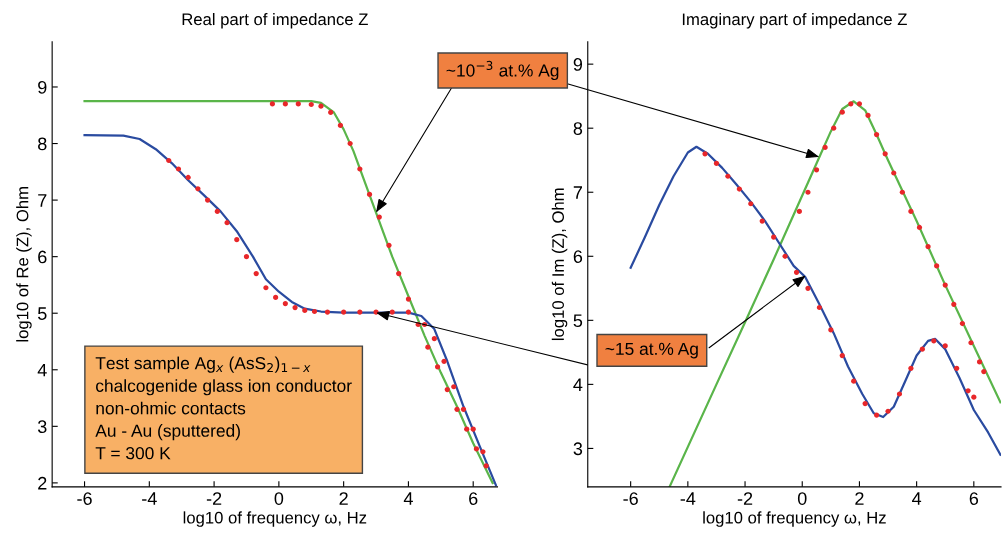 The image size is (1003, 535). What do you see at coordinates (651, 350) in the screenshot?
I see `annotation: ~15 at.% Ag` at bounding box center [651, 350].